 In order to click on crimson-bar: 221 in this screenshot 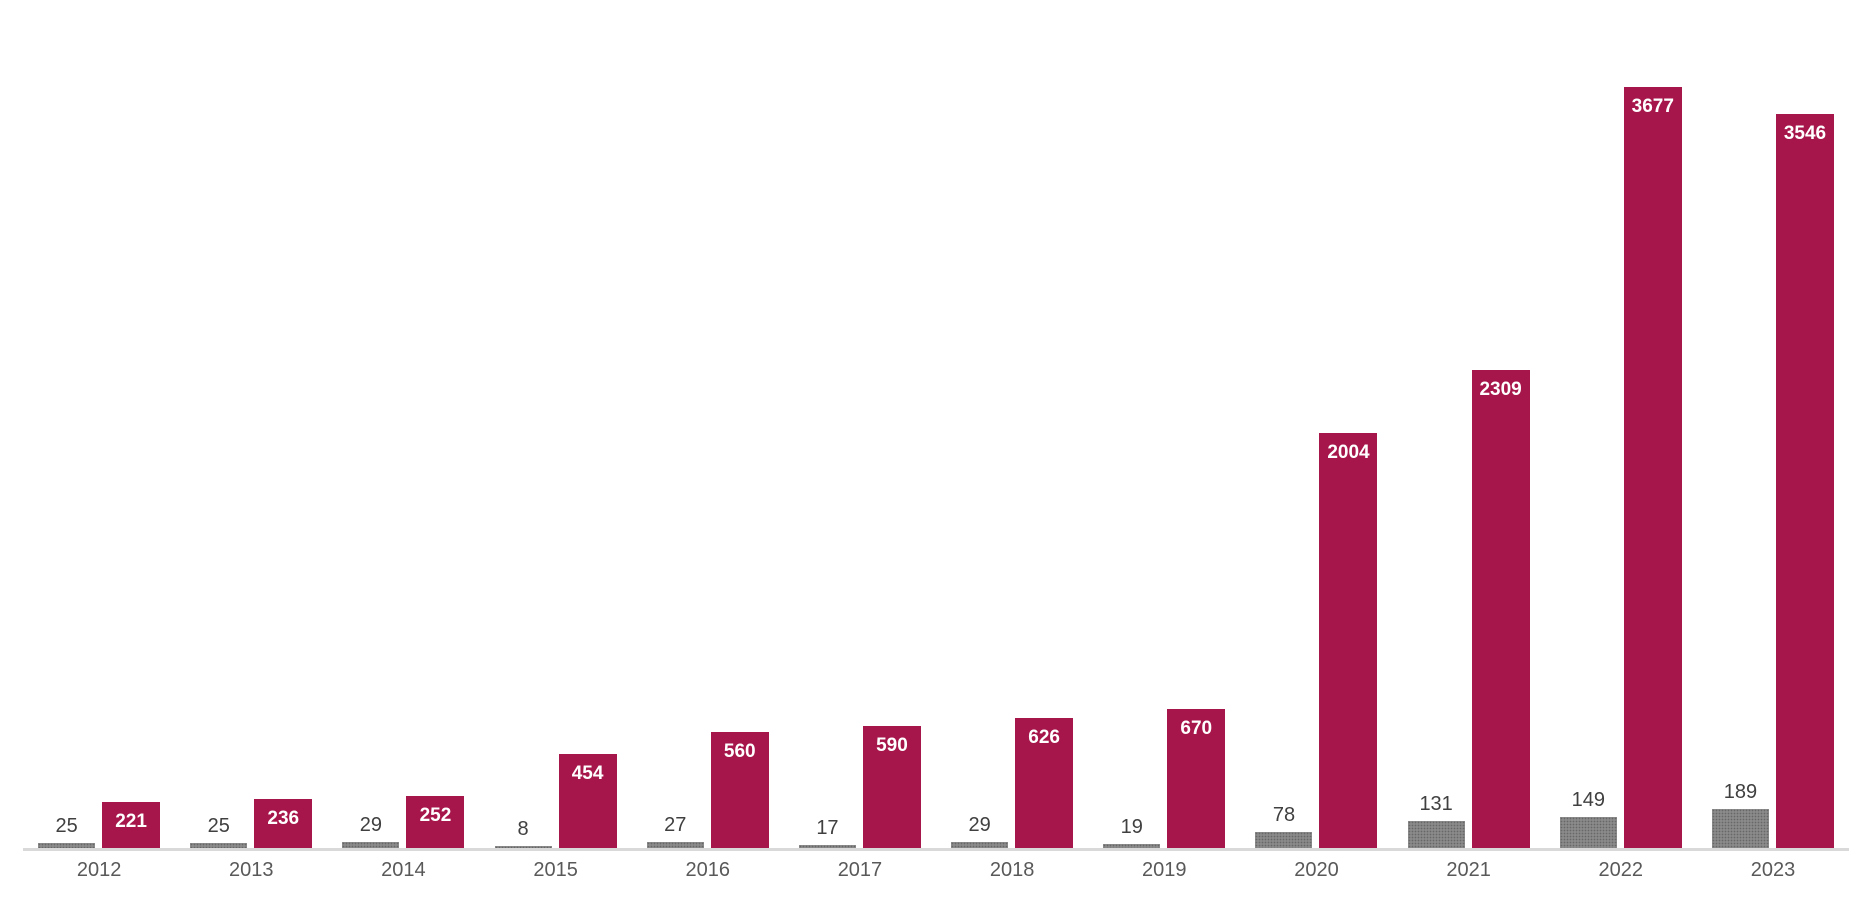, I will do `click(131, 825)`.